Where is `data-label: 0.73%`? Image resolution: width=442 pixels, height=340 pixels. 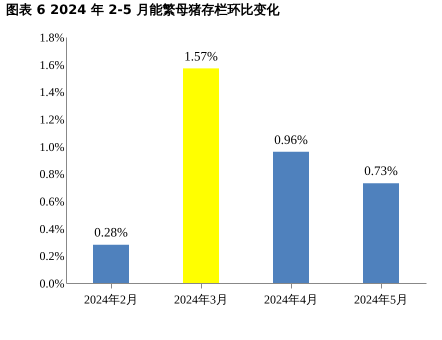
data-label: 0.73% is located at coordinates (381, 170).